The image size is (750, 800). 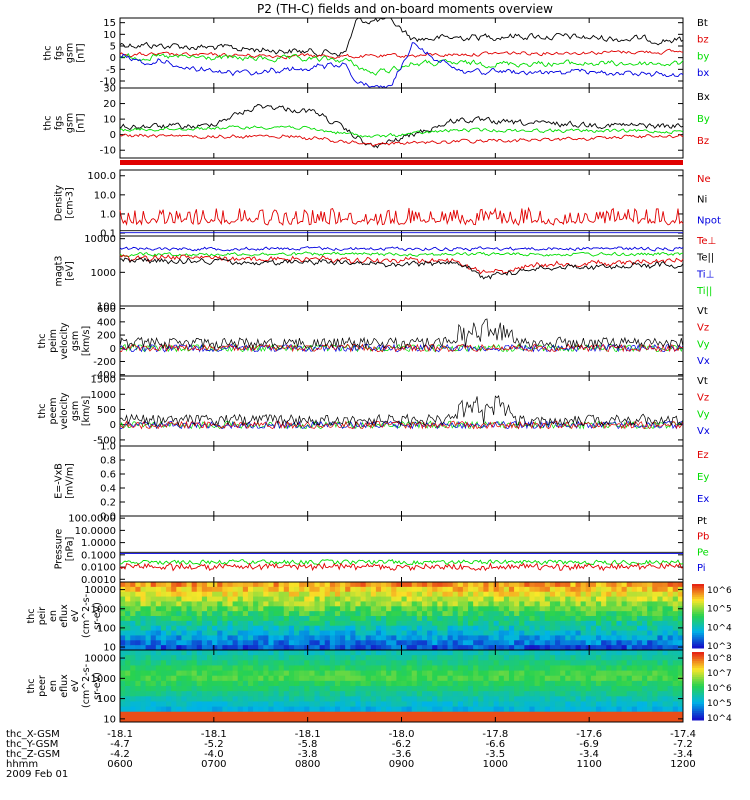 I want to click on y-tick-label: 1000, so click(x=103, y=273).